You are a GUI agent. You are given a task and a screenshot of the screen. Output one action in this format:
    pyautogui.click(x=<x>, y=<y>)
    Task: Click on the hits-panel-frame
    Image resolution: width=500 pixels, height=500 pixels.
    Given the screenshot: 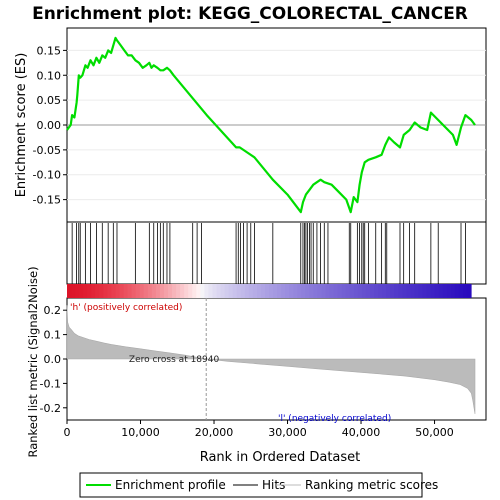 What is the action you would take?
    pyautogui.click(x=276, y=253)
    